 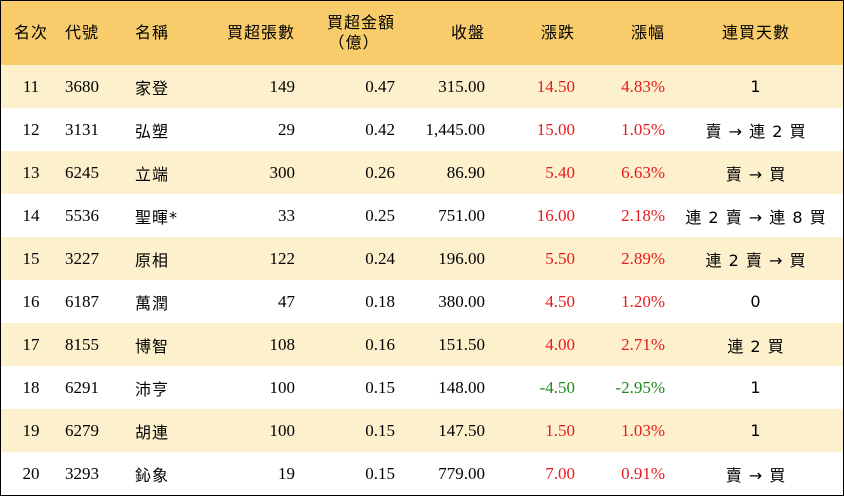 I want to click on cell-streak: 0, so click(x=756, y=301).